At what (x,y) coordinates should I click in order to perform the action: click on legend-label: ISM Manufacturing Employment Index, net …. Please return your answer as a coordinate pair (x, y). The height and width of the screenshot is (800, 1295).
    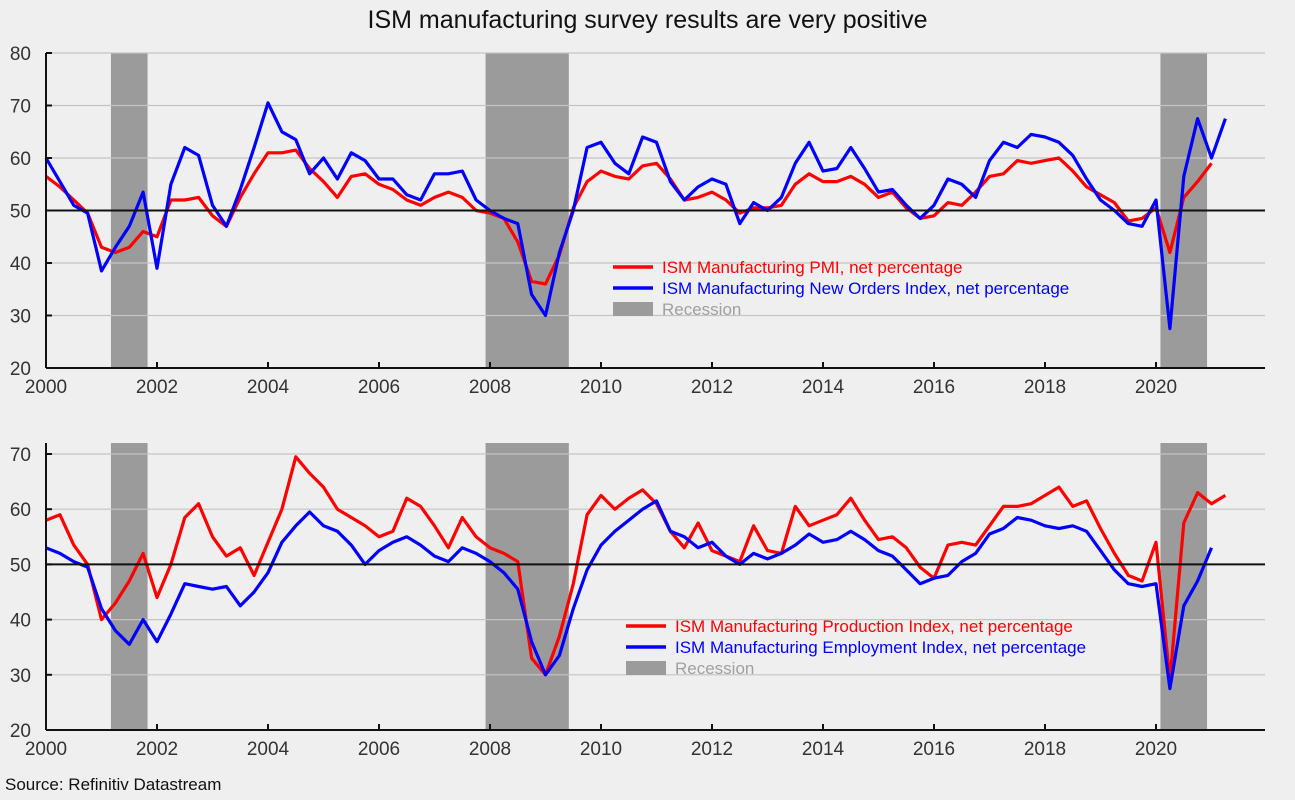
    Looking at the image, I should click on (880, 647).